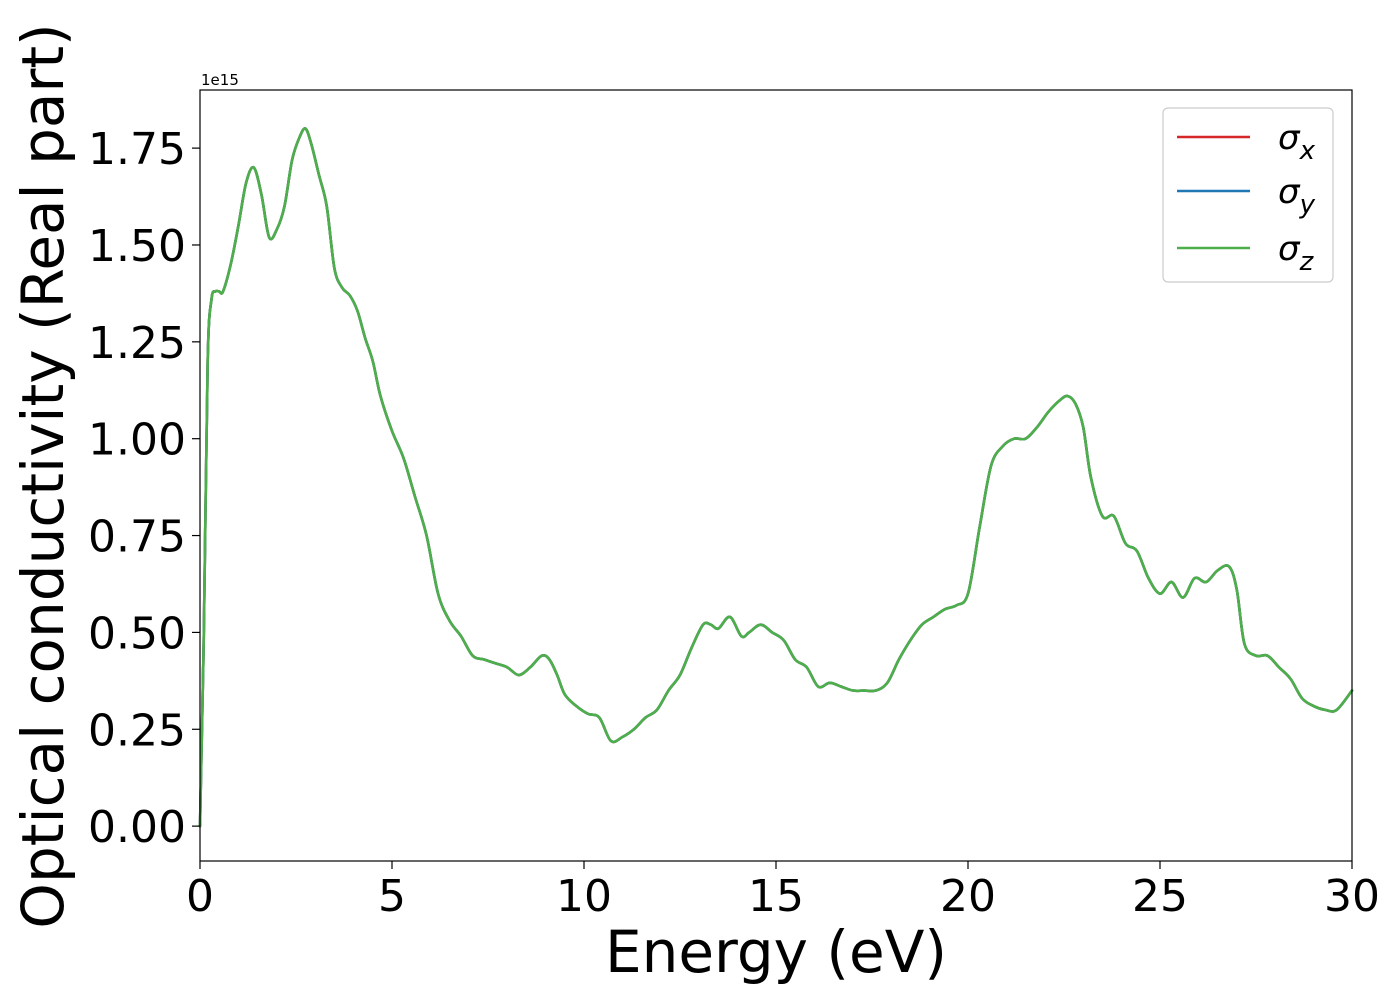  What do you see at coordinates (1160, 896) in the screenshot?
I see `x-tick-label: 25` at bounding box center [1160, 896].